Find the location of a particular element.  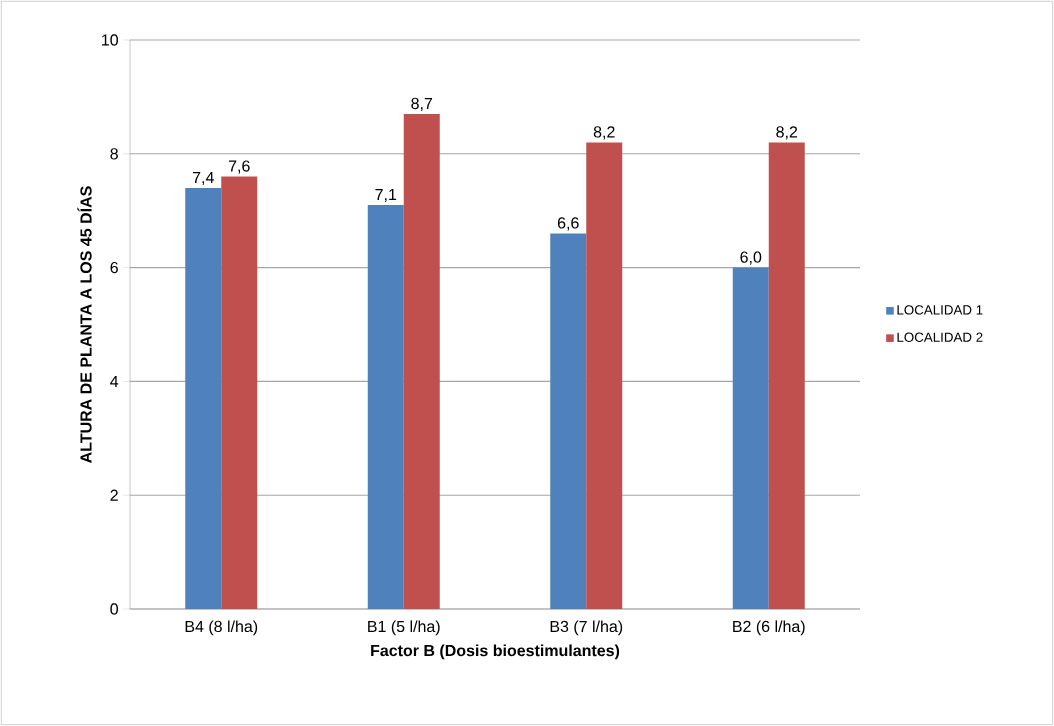

x-axis-title: Factor B (Dosis bioestimulantes) is located at coordinates (495, 652).